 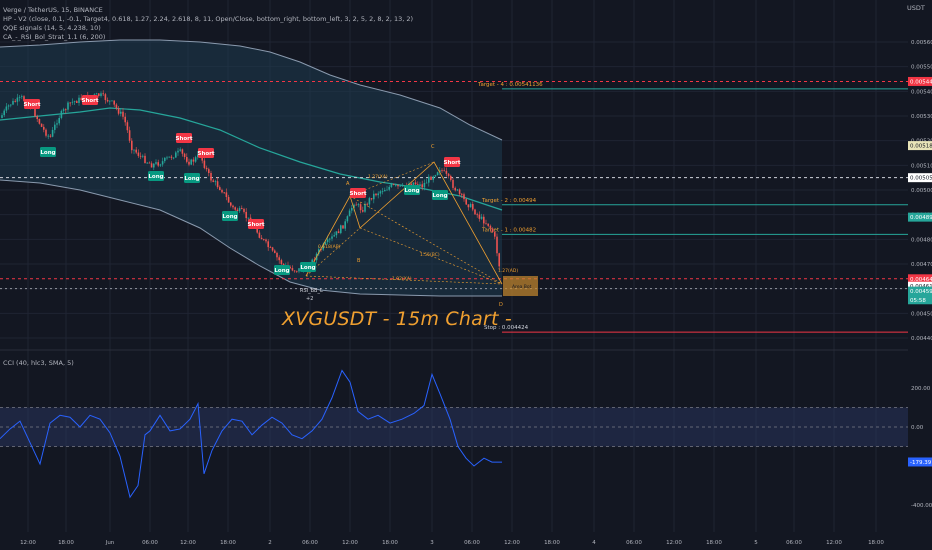 What do you see at coordinates (508, 230) in the screenshot?
I see `target-label: Target - 1 : 0.00482` at bounding box center [508, 230].